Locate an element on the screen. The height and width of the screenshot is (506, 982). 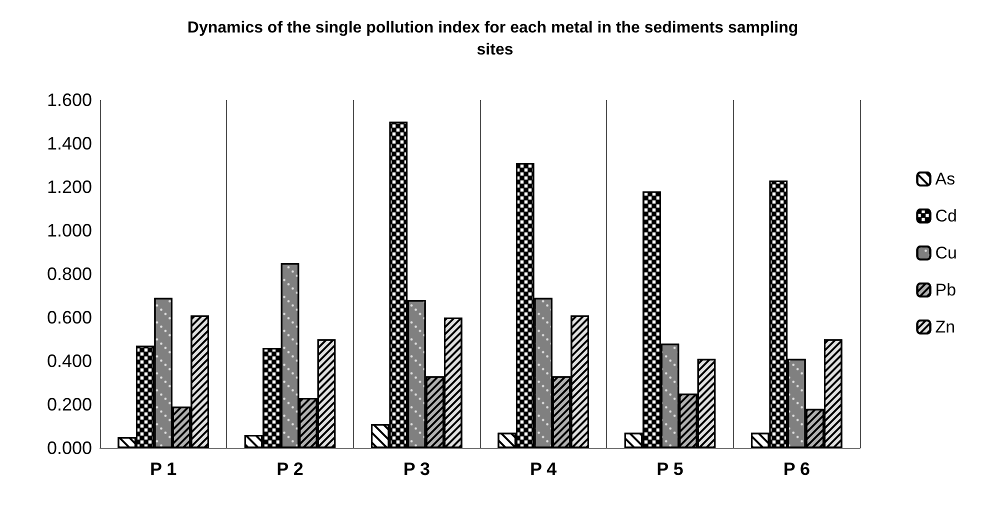
y-tick-label: 0.000 is located at coordinates (69, 448).